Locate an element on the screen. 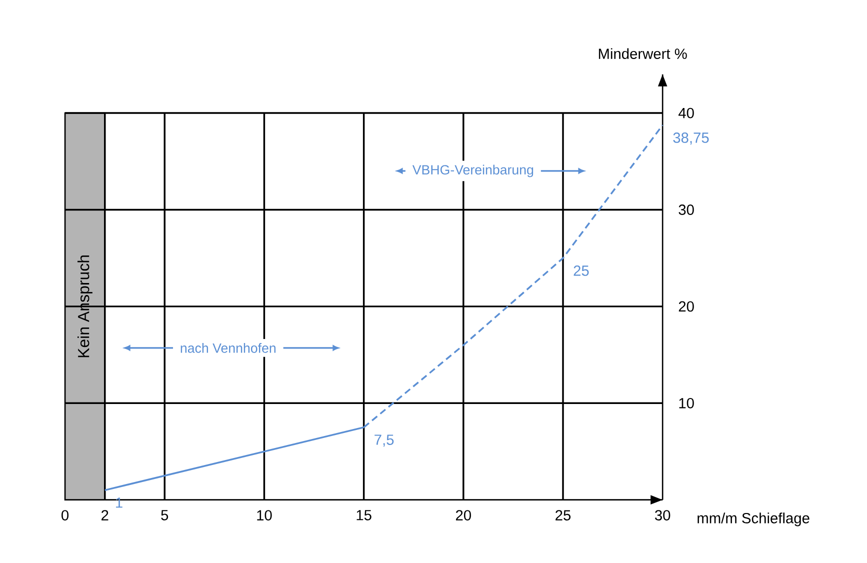 The width and height of the screenshot is (867, 563). annotation: VBHG-Vereinbarung is located at coordinates (473, 171).